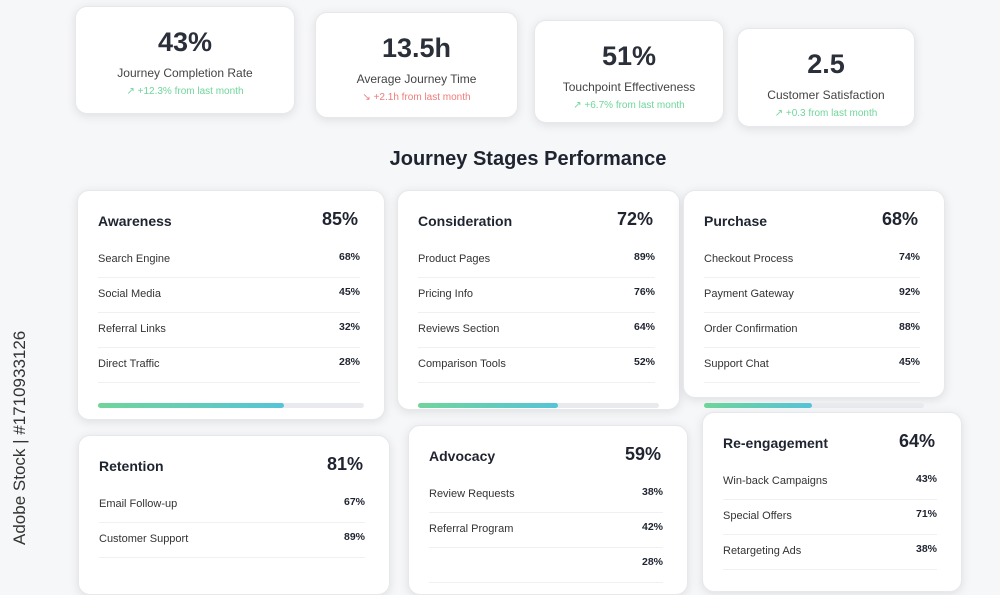 The image size is (1000, 595). Describe the element at coordinates (354, 502) in the screenshot. I see `touchpoint-value: 67%` at that location.